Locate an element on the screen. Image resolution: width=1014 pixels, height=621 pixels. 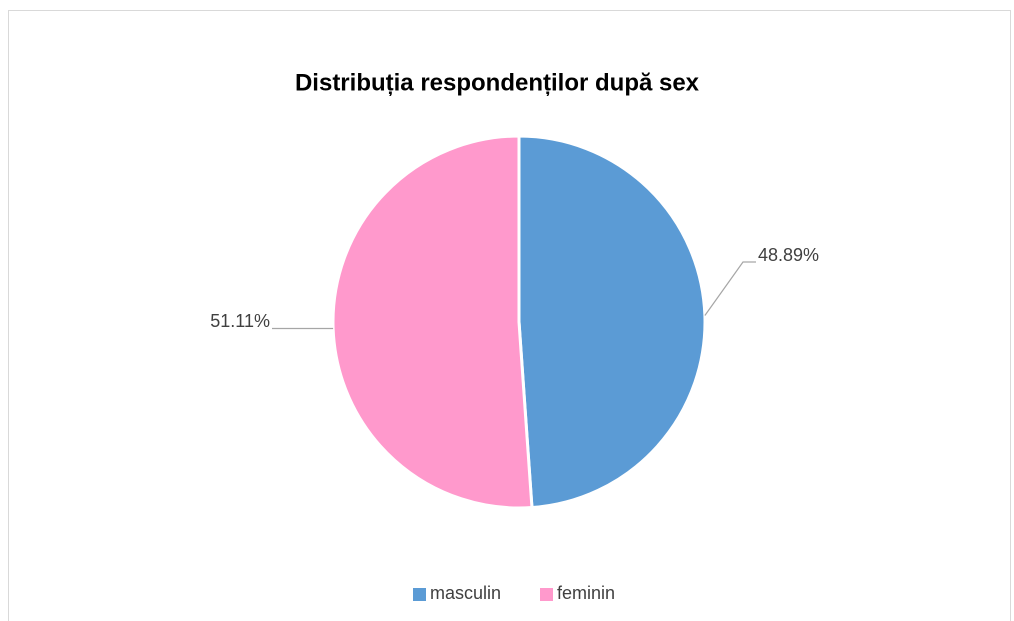
legend-label: feminin is located at coordinates (586, 593).